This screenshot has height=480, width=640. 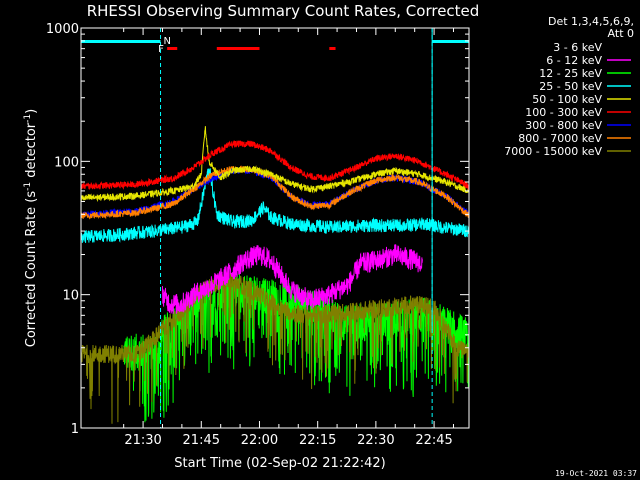 What do you see at coordinates (563, 125) in the screenshot?
I see `legend-label-300-800-kevkev: 300 - 800 keV` at bounding box center [563, 125].